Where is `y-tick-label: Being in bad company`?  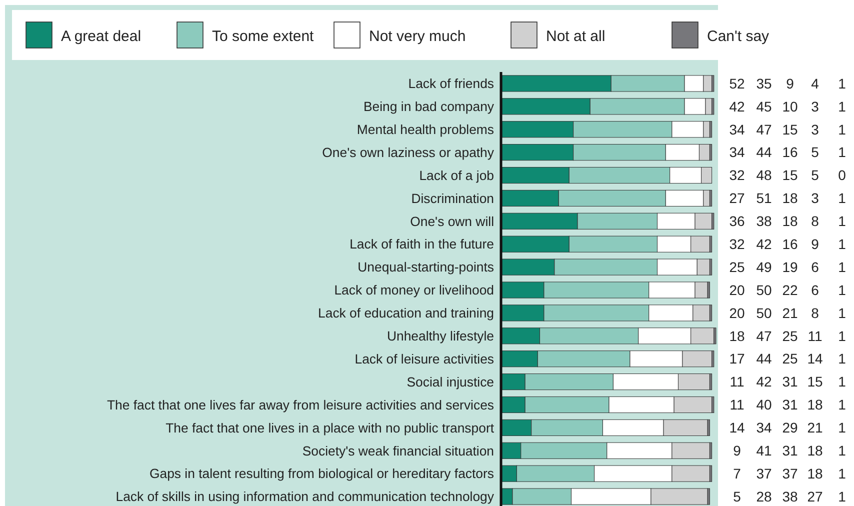
y-tick-label: Being in bad company is located at coordinates (429, 106).